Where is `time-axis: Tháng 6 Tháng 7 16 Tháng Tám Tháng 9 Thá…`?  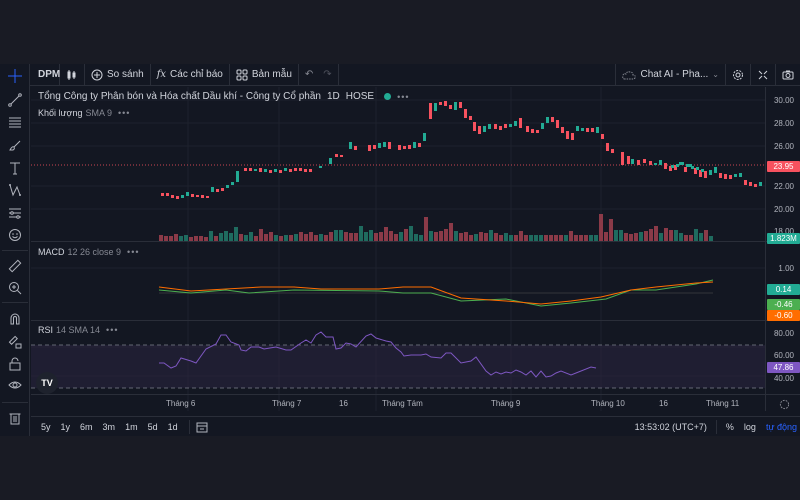
time-axis: Tháng 6 Tháng 7 16 Tháng Tám Tháng 9 Thá… is located at coordinates (415, 405).